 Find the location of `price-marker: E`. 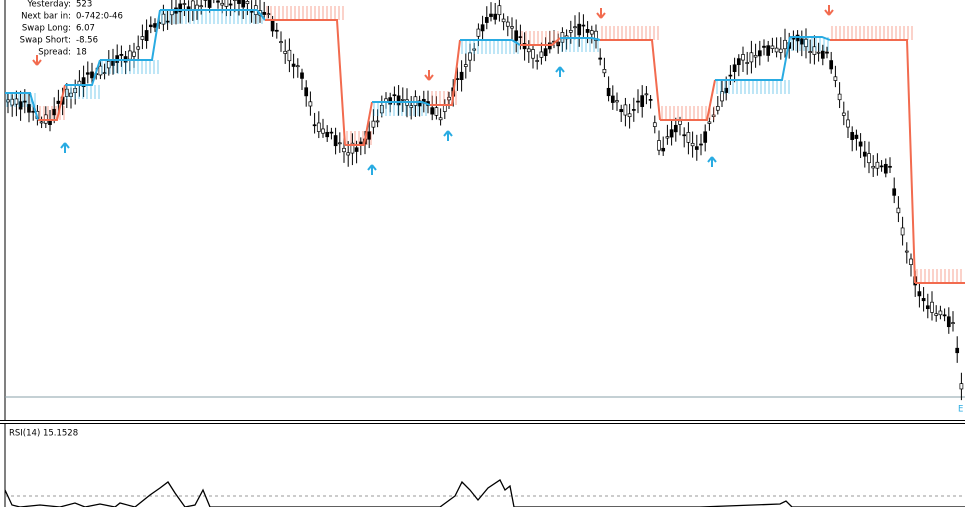

price-marker: E is located at coordinates (960, 410).